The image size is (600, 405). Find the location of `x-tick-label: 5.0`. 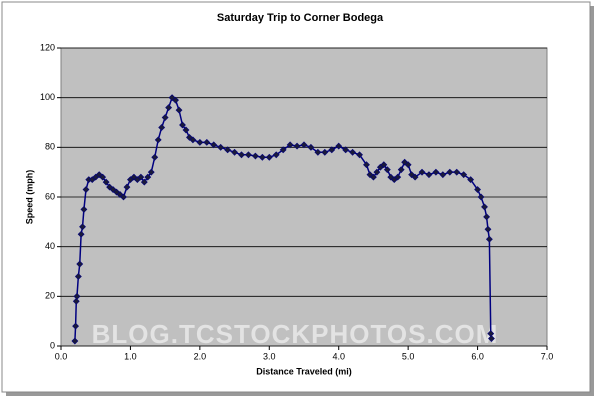

x-tick-label: 5.0 is located at coordinates (408, 356).